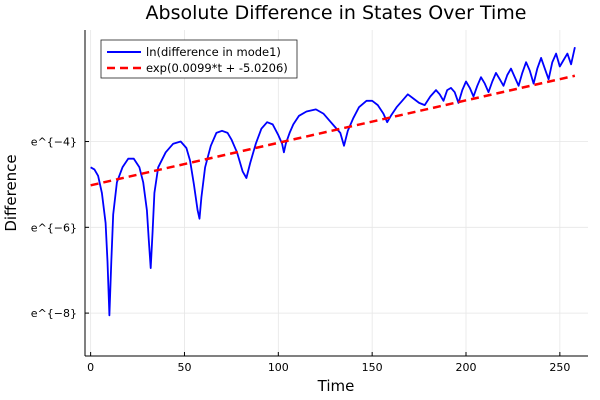 This screenshot has width=600, height=400. What do you see at coordinates (336, 13) in the screenshot?
I see `chart-title: Absolute Difference in States Over Time` at bounding box center [336, 13].